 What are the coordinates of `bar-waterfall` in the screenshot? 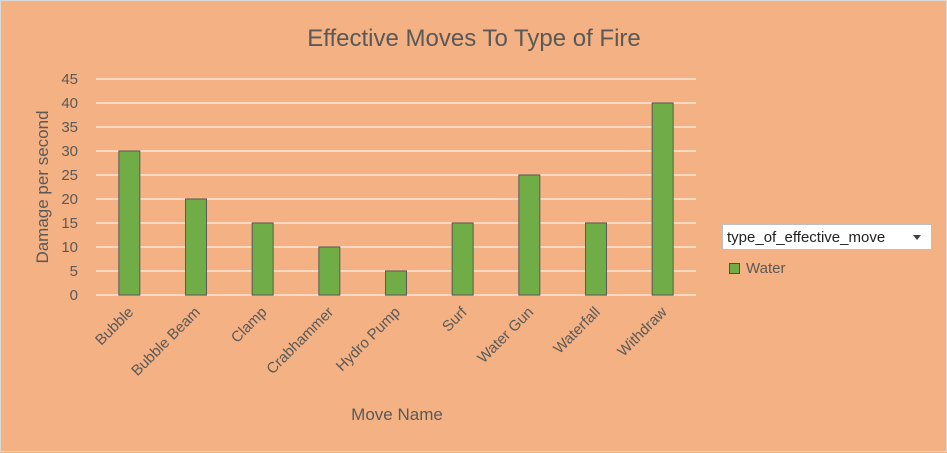 It's located at (596, 259).